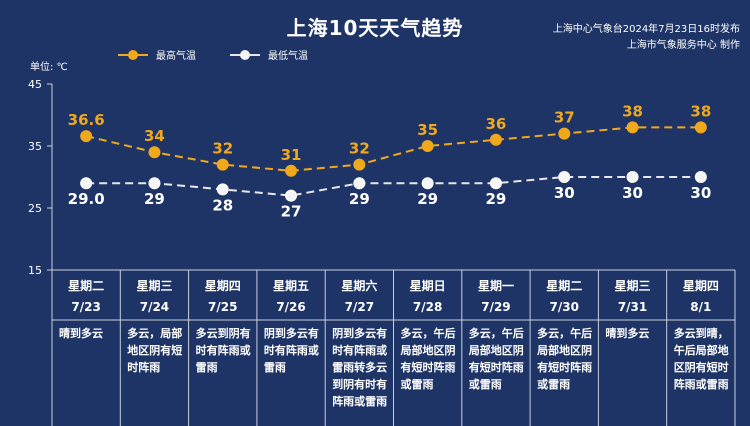 This screenshot has height=426, width=750. Describe the element at coordinates (359, 367) in the screenshot. I see `day-weather: 阴到多云有时有阵雨或雷雨转多云到阴有时有阵雨或雷雨` at that location.